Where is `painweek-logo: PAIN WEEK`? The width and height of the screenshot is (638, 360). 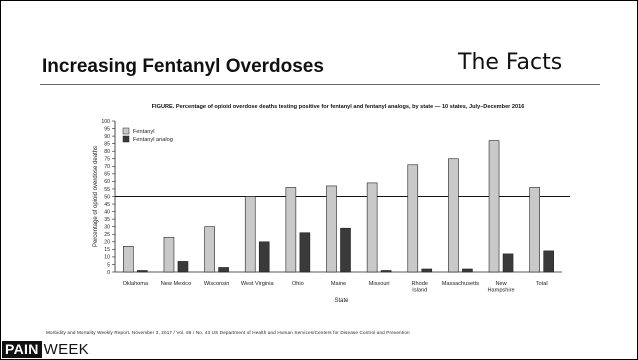
painweek-logo: PAIN WEEK is located at coordinates (45, 349).